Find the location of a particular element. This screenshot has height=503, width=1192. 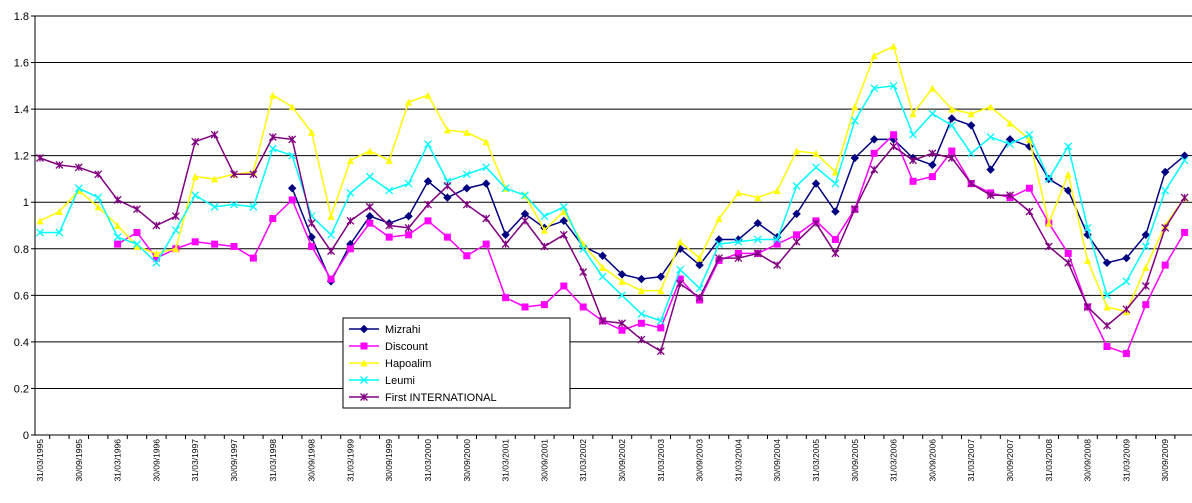

x-tick-label: 30/09/2005 is located at coordinates (855, 460).